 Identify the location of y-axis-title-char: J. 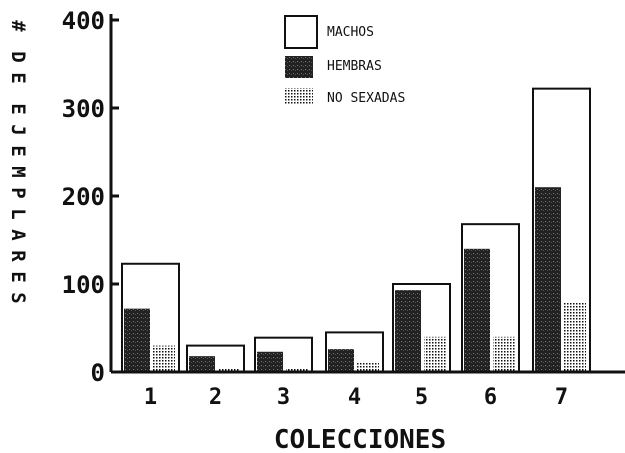
(18, 129).